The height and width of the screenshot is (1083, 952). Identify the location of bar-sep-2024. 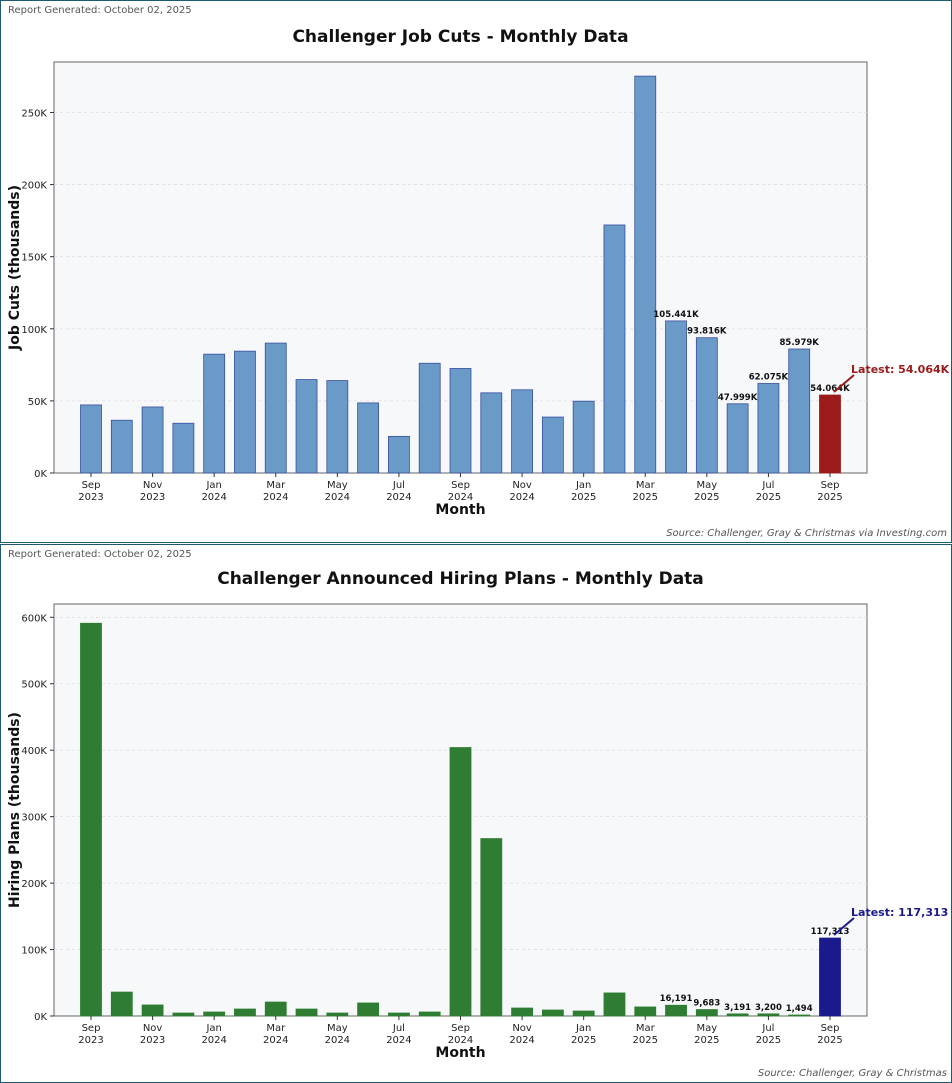
(460, 882).